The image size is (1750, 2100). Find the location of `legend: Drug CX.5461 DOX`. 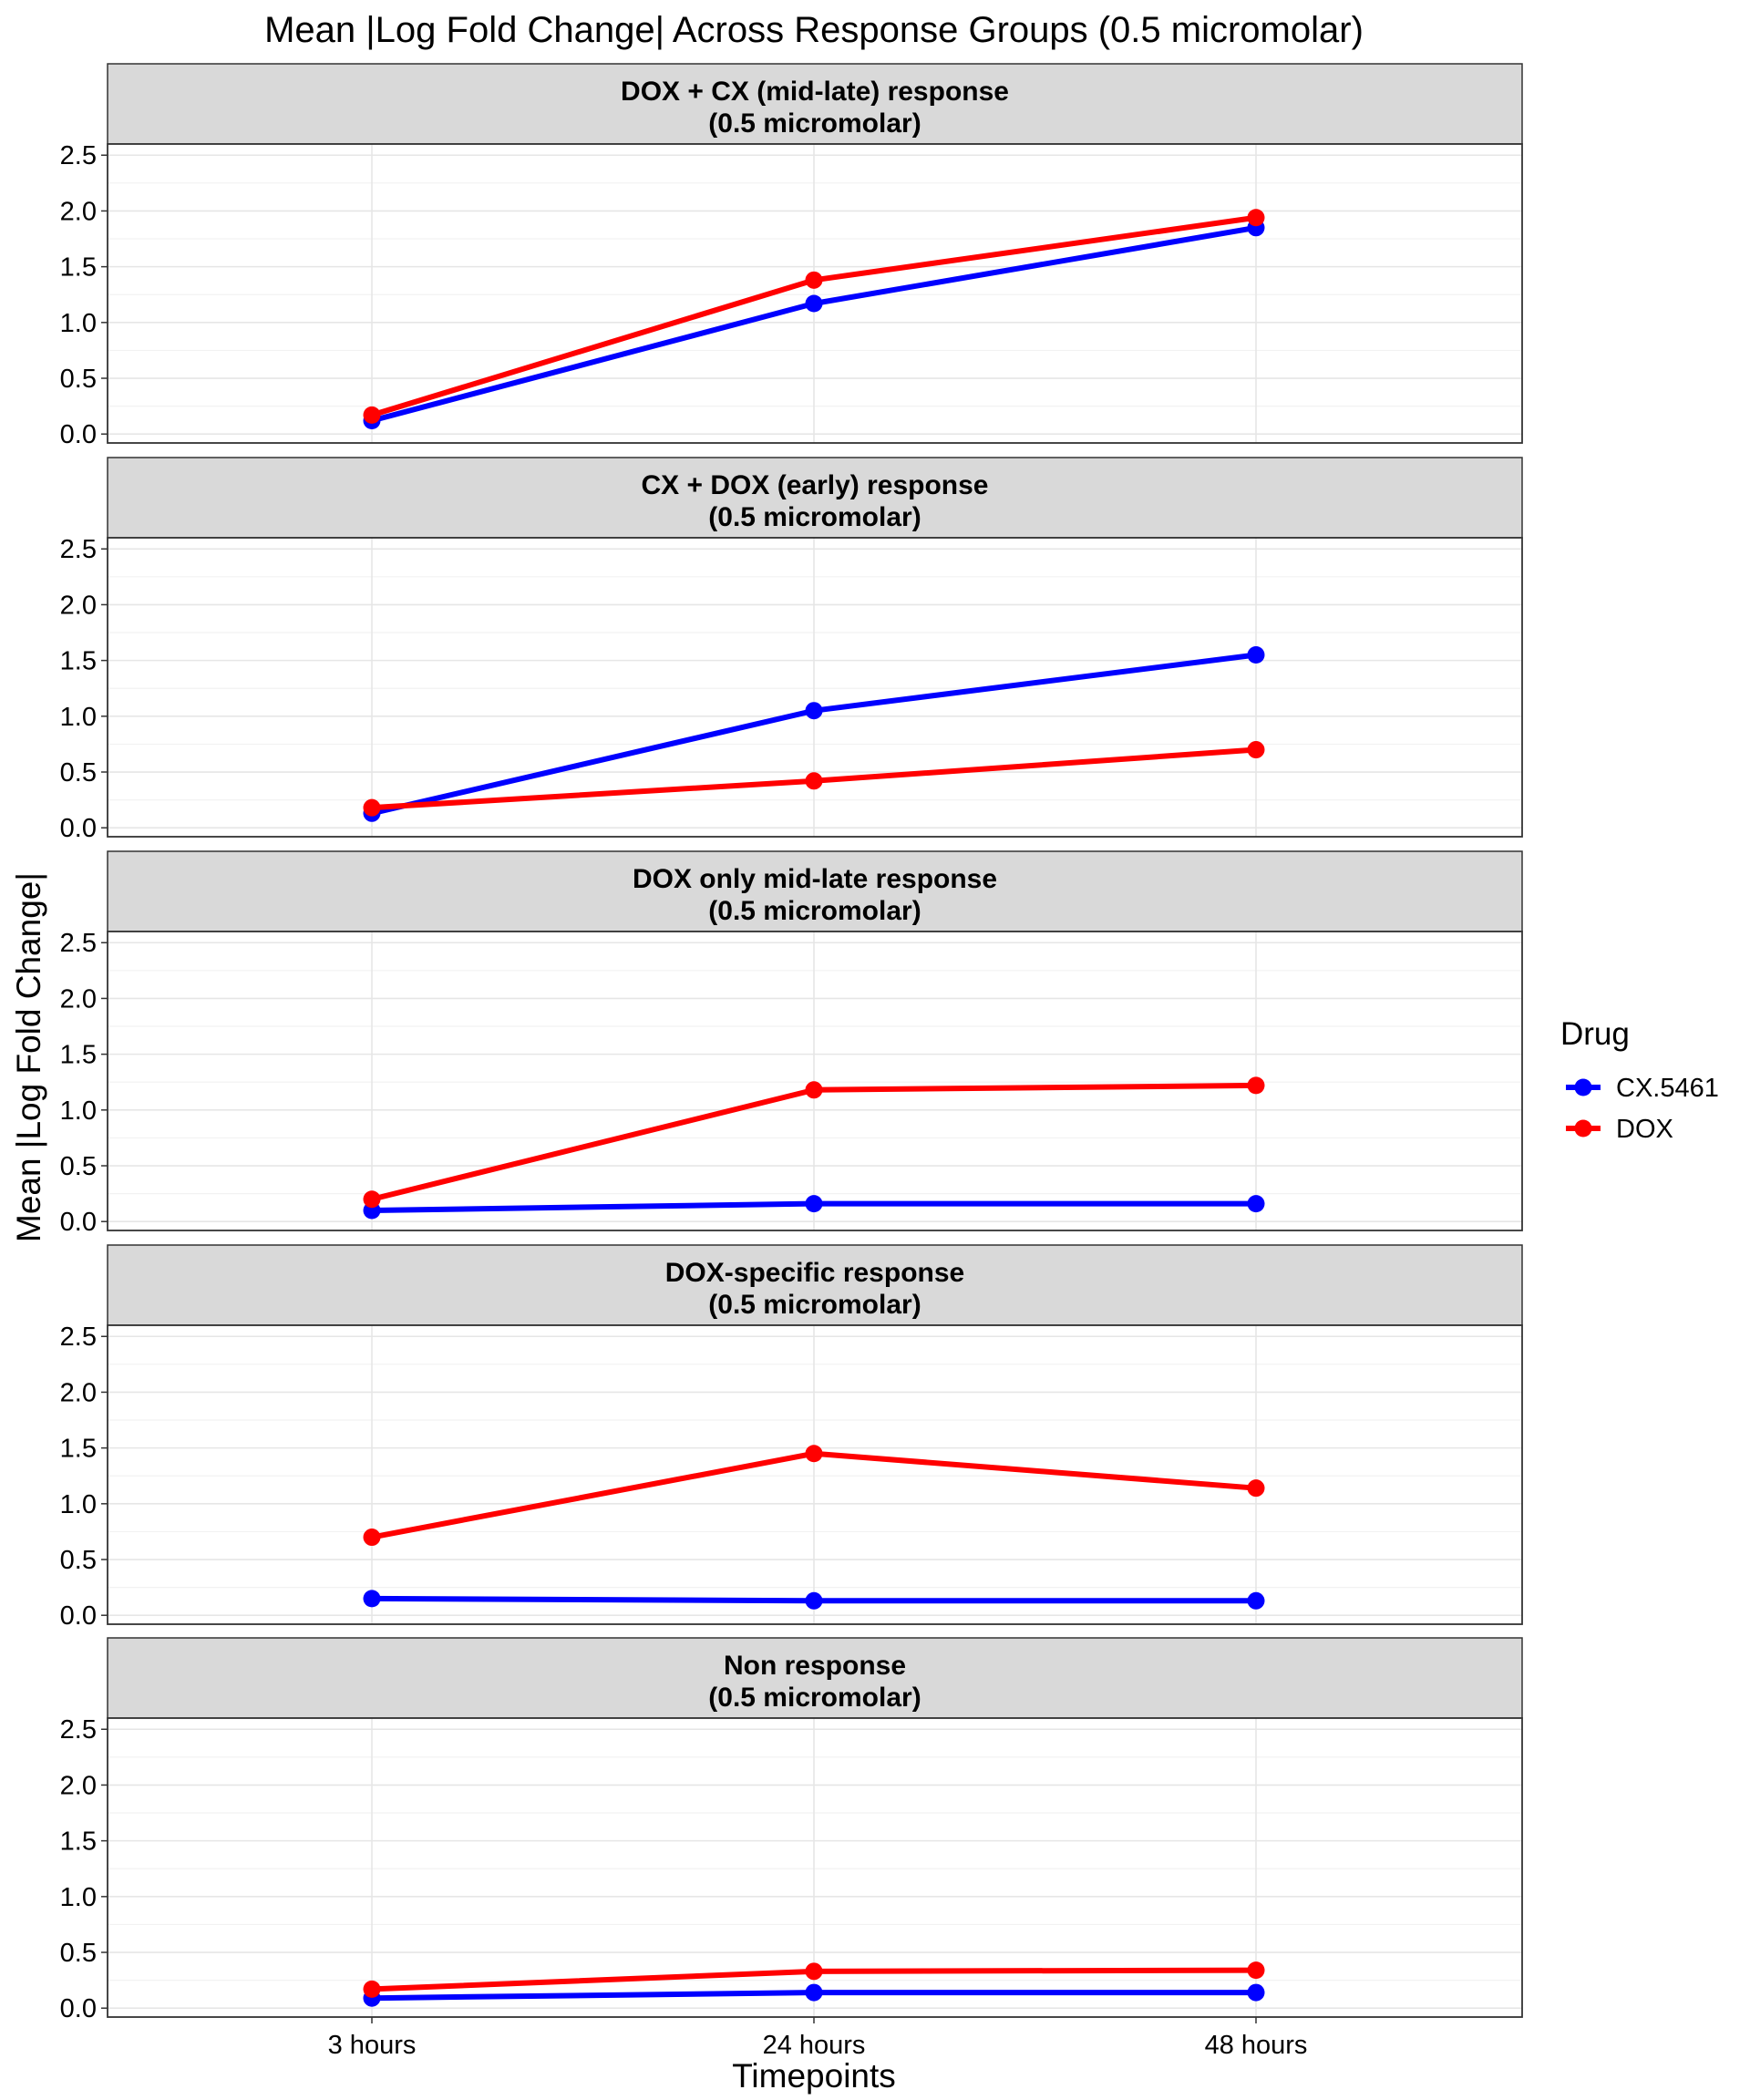

legend: Drug CX.5461 DOX is located at coordinates (1640, 1080).